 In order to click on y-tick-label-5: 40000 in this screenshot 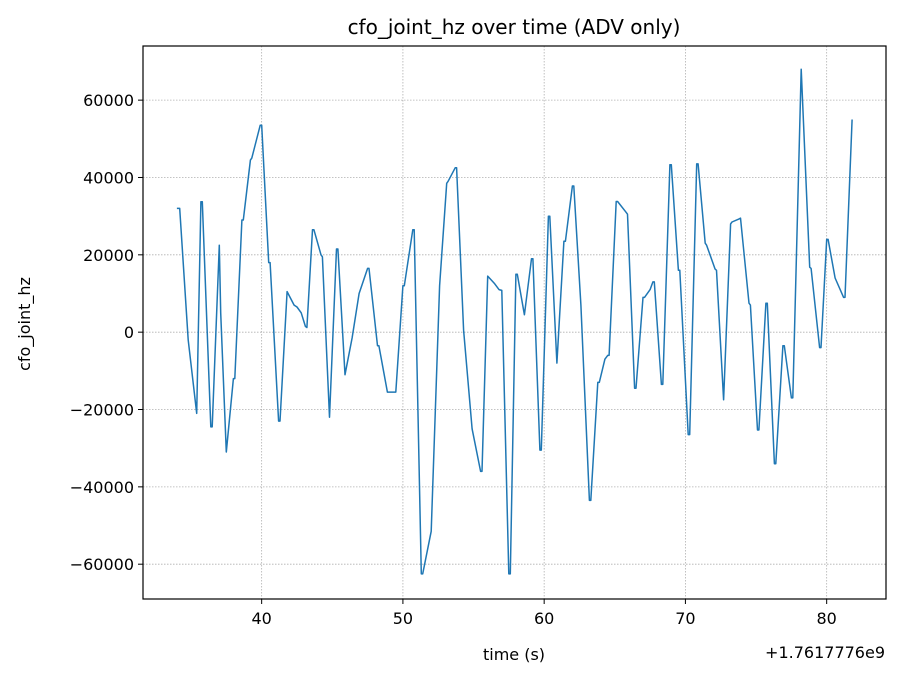, I will do `click(108, 177)`.